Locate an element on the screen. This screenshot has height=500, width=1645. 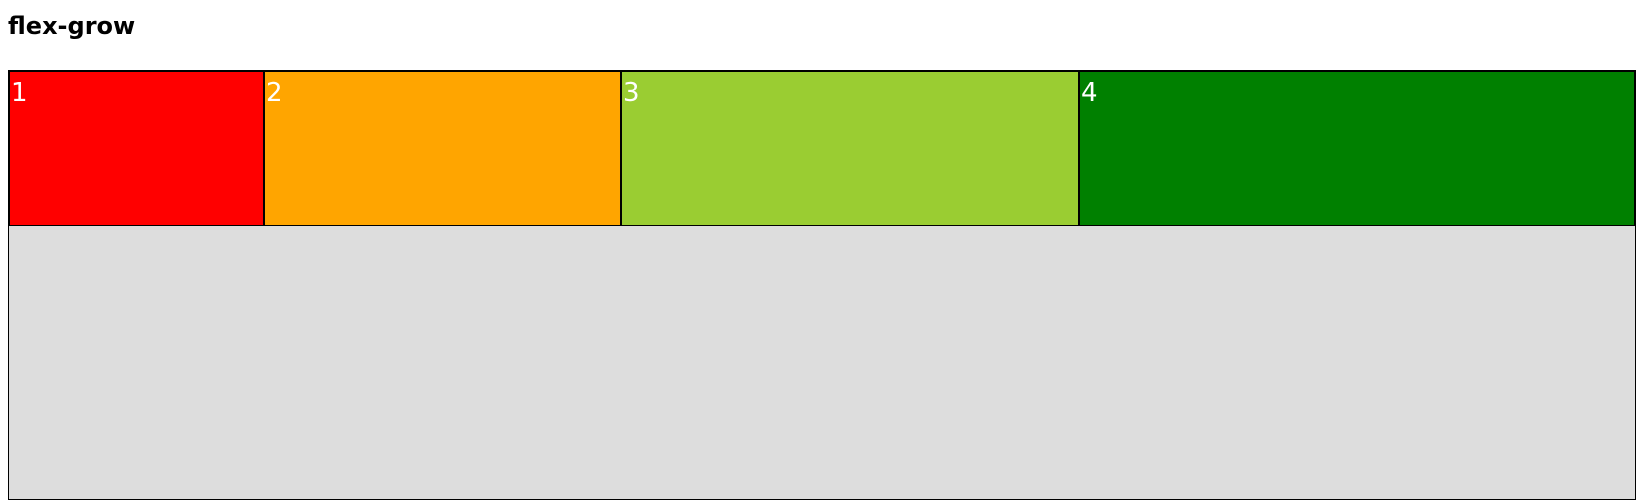
flex-item-4: 4 is located at coordinates (1357, 148).